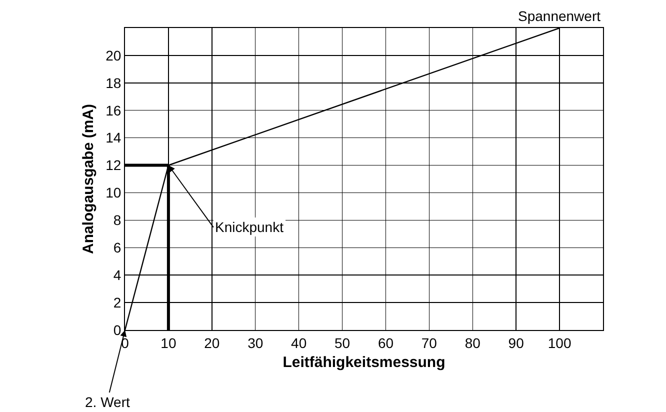 The width and height of the screenshot is (666, 412). What do you see at coordinates (117, 220) in the screenshot?
I see `y-tick-label: 8` at bounding box center [117, 220].